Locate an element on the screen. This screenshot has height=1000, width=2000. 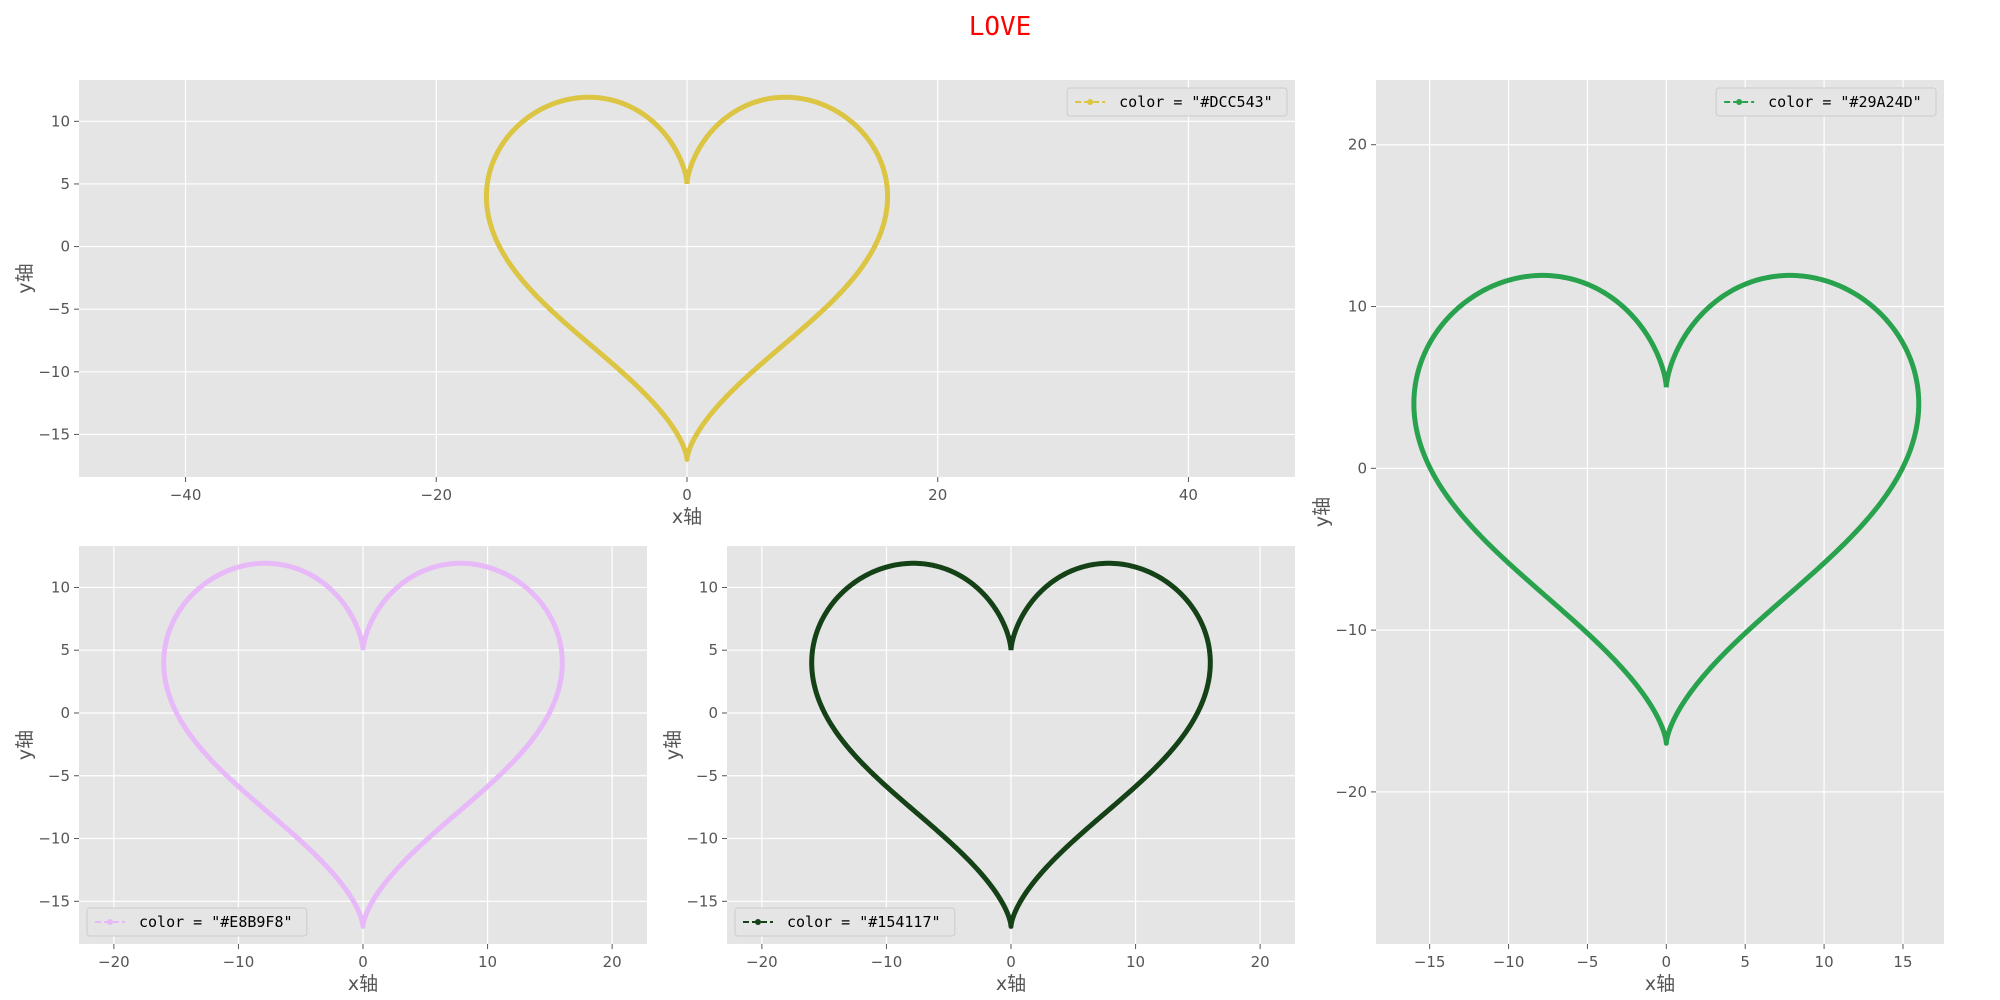
legend: color = "#DCC543" is located at coordinates (1177, 102).